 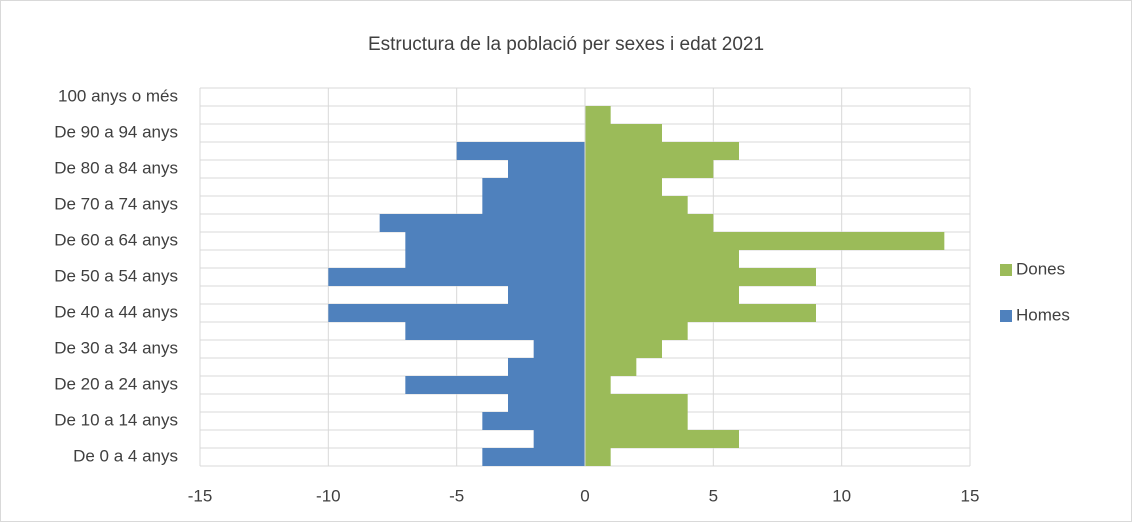 What do you see at coordinates (116, 347) in the screenshot?
I see `y-tick-label: De 30 a 34 anys` at bounding box center [116, 347].